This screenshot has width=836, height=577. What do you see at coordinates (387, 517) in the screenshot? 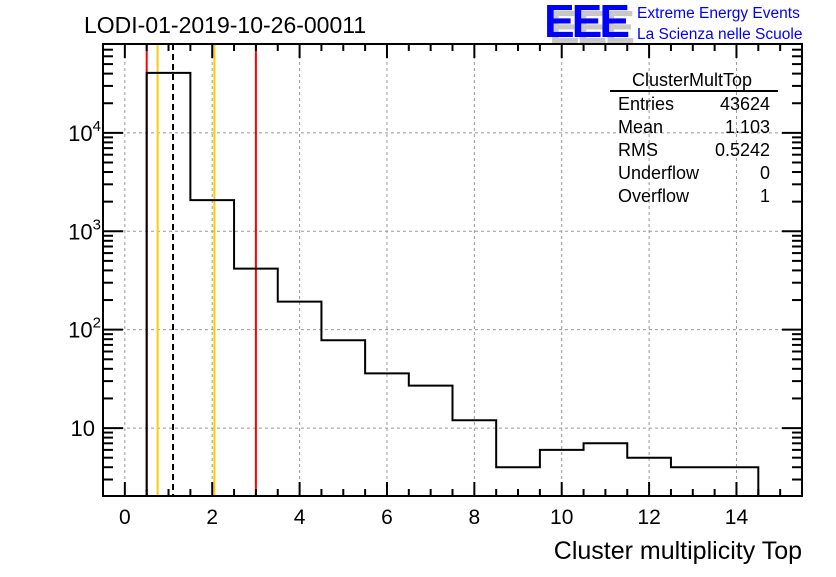
I see `x-tick-label: 6` at bounding box center [387, 517].